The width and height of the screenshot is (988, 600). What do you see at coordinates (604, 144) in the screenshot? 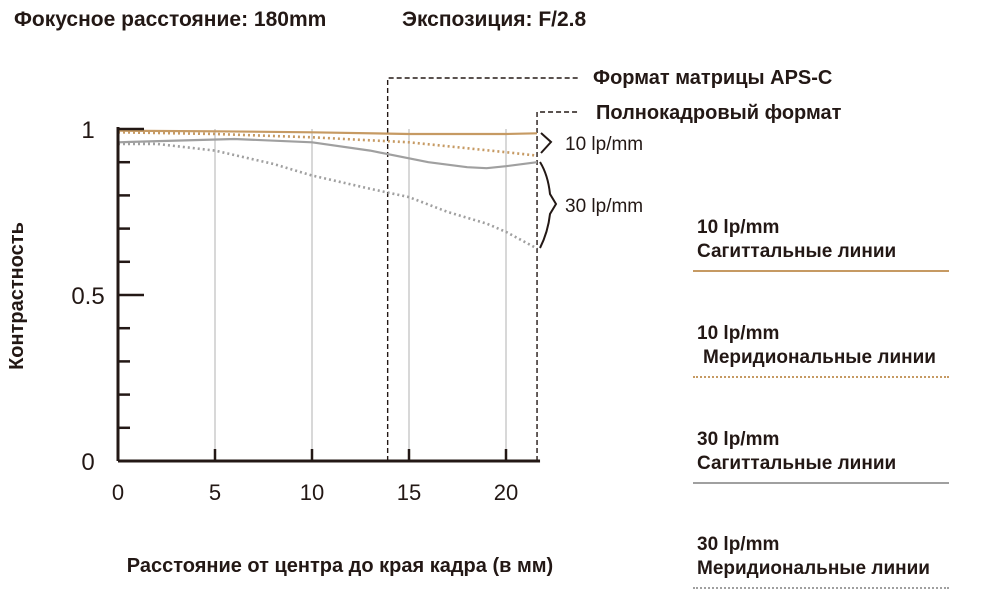
I see `group-label-10lp: 10 lp/mm` at bounding box center [604, 144].